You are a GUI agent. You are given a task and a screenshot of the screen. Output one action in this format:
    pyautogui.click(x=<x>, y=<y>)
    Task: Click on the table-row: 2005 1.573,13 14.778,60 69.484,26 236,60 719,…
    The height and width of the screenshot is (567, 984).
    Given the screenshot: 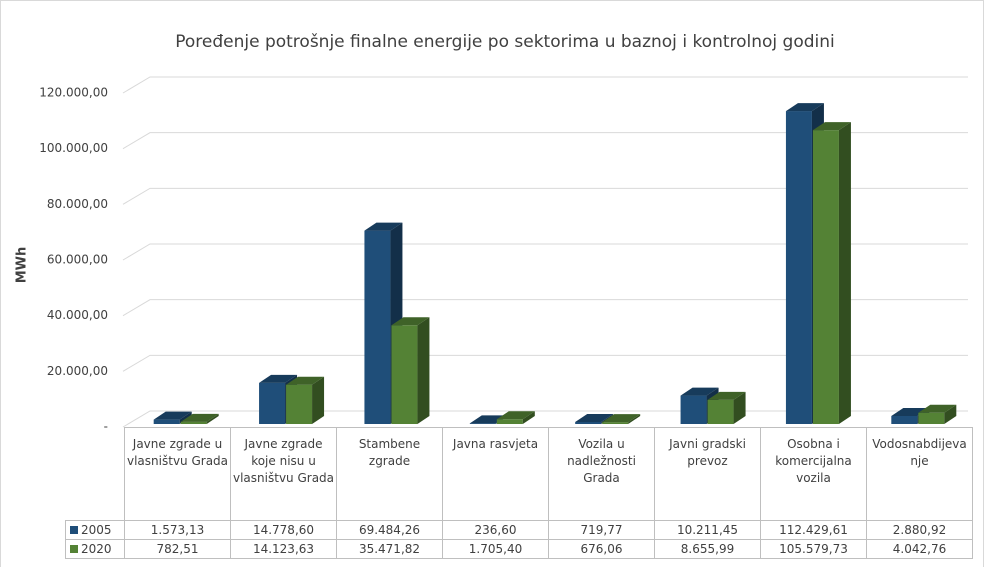 What is the action you would take?
    pyautogui.click(x=519, y=530)
    